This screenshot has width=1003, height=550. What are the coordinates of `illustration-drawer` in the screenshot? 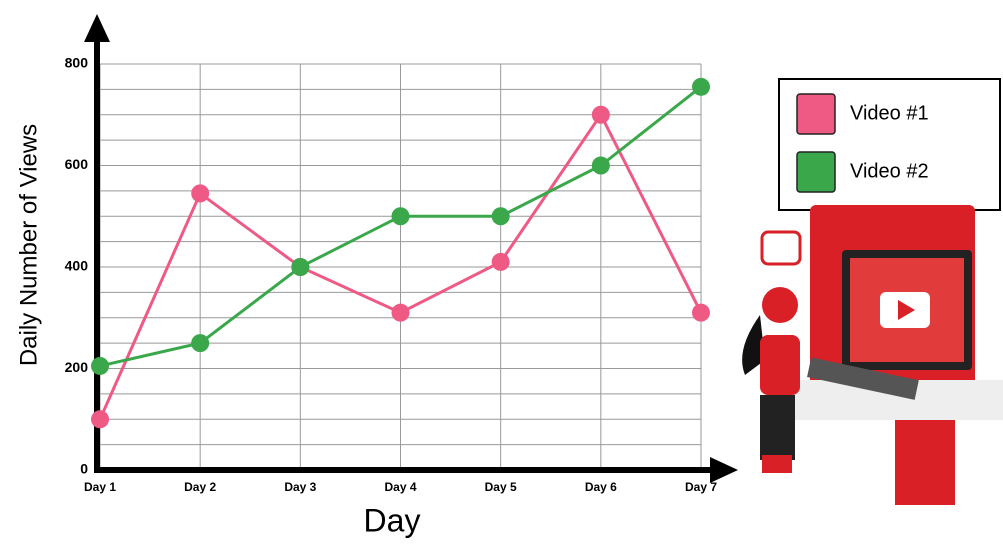 It's located at (925, 462).